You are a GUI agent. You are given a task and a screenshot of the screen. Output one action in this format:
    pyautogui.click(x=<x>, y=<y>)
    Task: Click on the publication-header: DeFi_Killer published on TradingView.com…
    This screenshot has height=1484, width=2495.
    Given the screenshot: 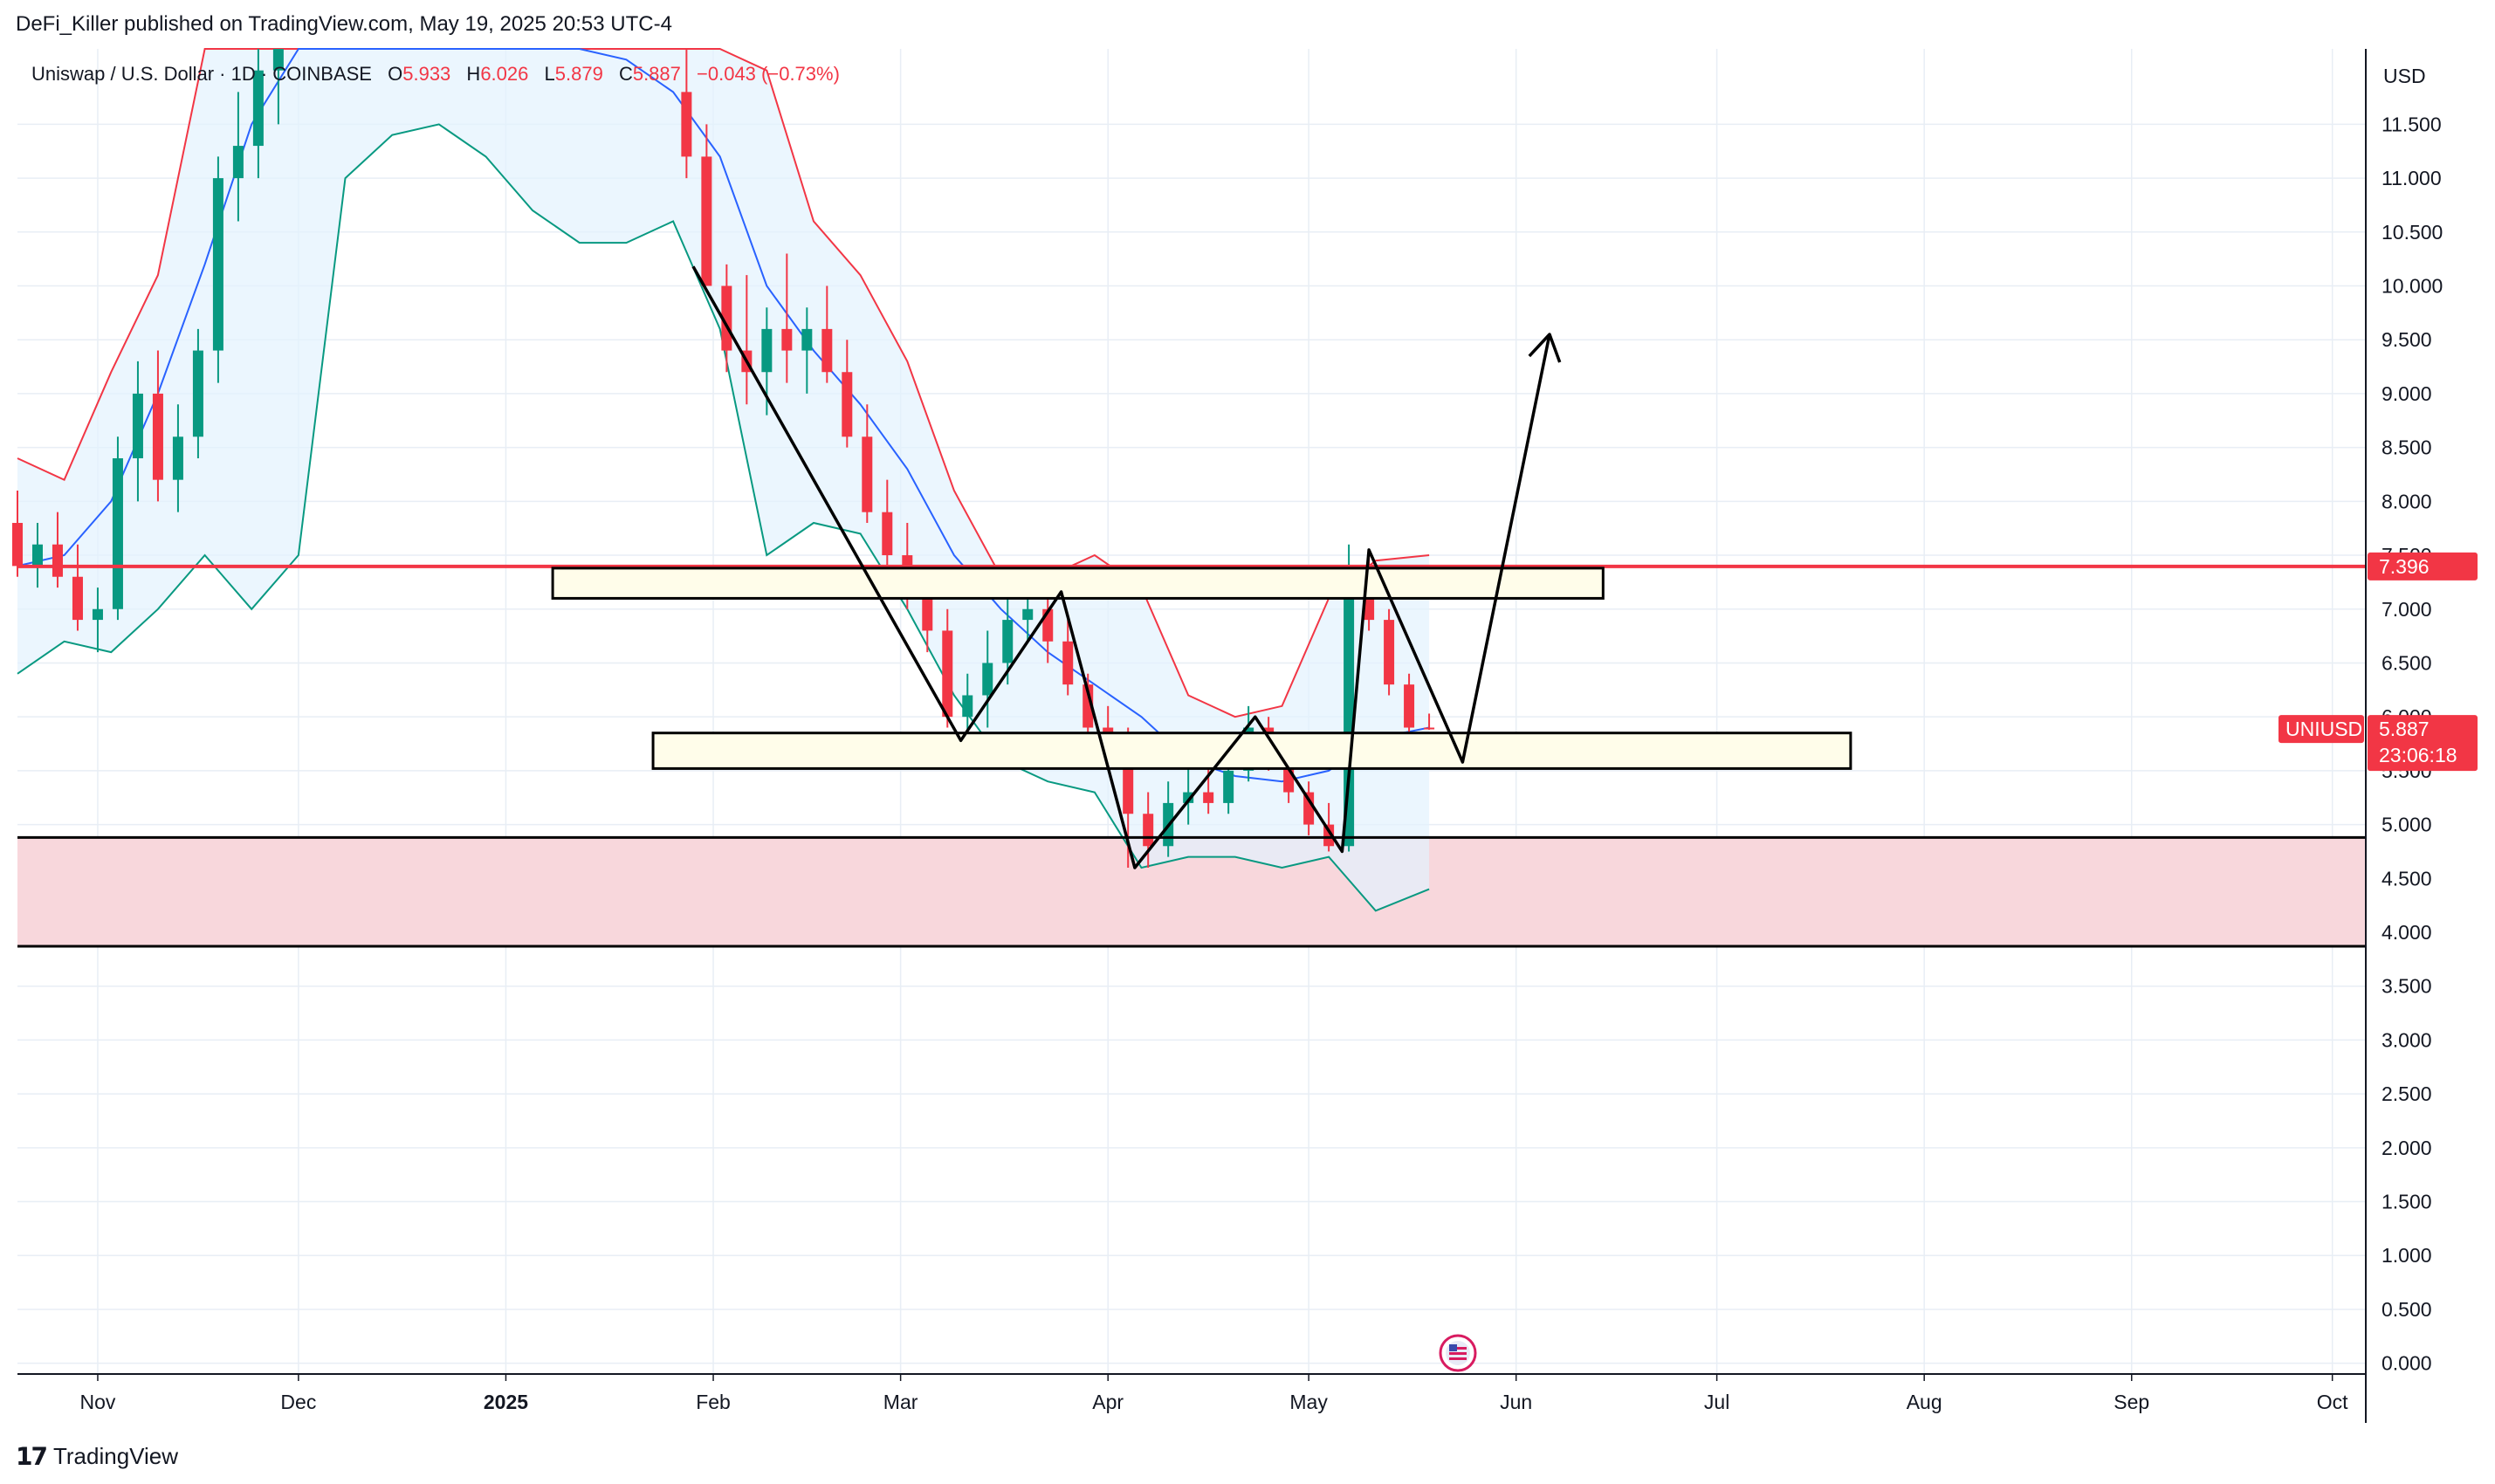 What is the action you would take?
    pyautogui.click(x=1247, y=24)
    